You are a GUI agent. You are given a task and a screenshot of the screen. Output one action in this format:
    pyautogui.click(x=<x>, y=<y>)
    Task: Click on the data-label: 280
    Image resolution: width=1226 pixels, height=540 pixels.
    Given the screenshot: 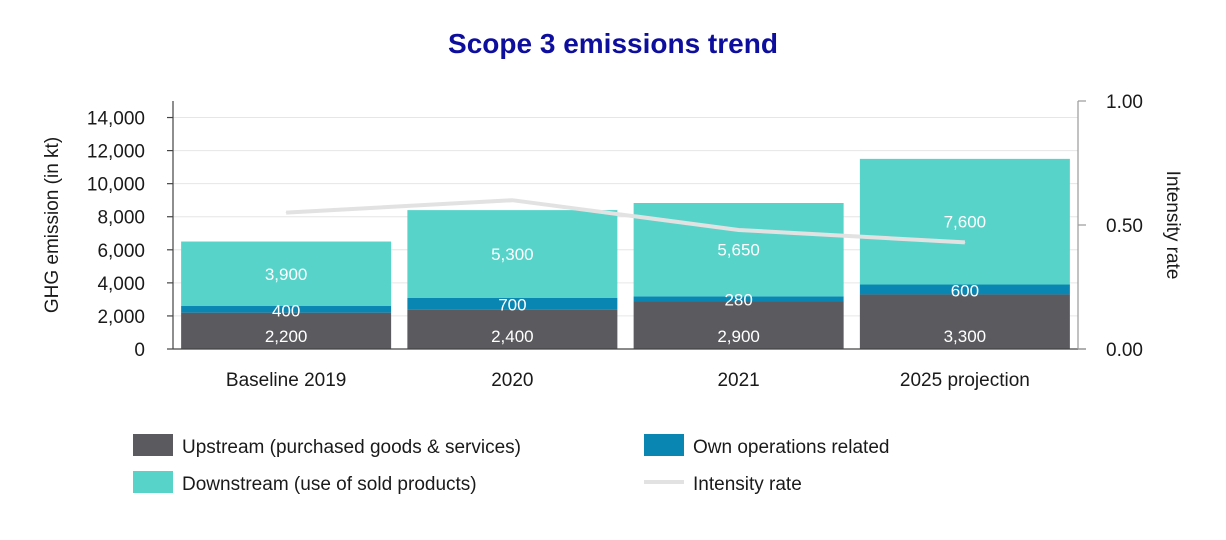 What is the action you would take?
    pyautogui.click(x=738, y=300)
    